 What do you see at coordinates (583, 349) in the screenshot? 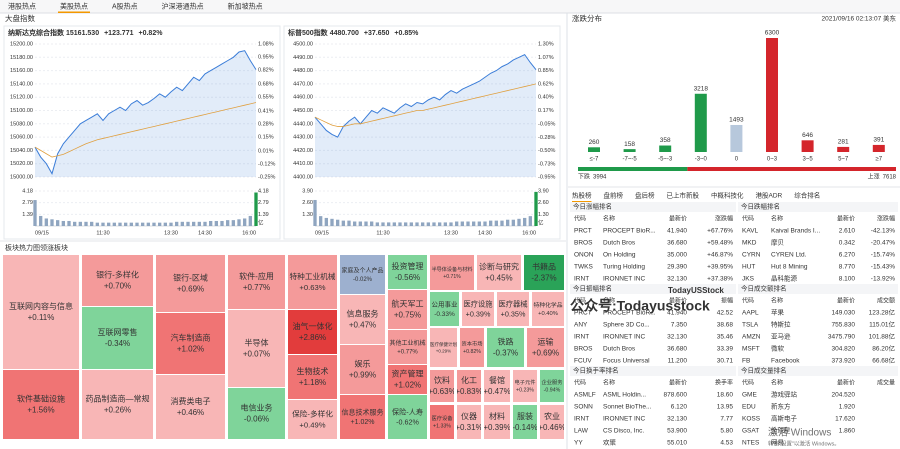
I see `table-cell: BROS` at bounding box center [583, 349].